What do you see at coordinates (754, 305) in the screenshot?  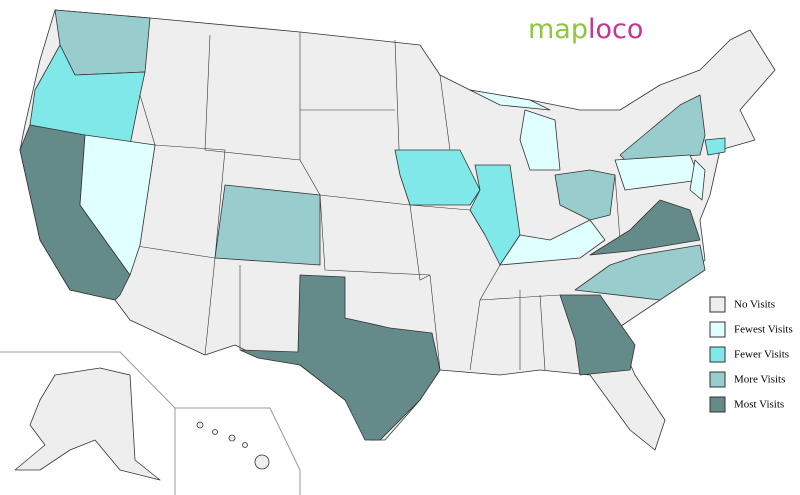 I see `legend-label: No Visits` at bounding box center [754, 305].